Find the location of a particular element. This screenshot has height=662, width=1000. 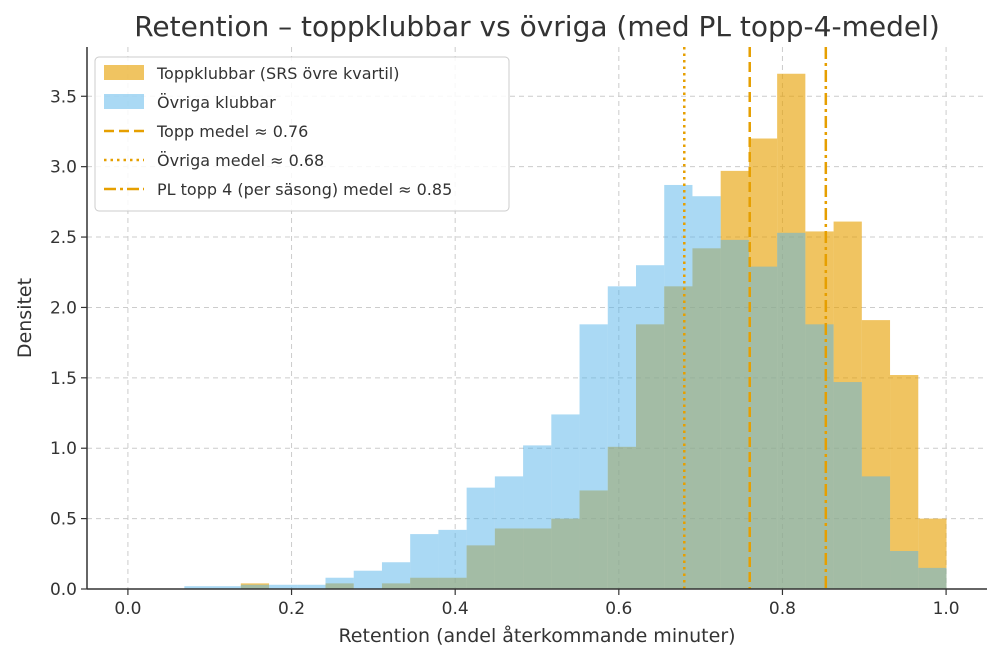

x-tick-label: 1.0 is located at coordinates (946, 609).